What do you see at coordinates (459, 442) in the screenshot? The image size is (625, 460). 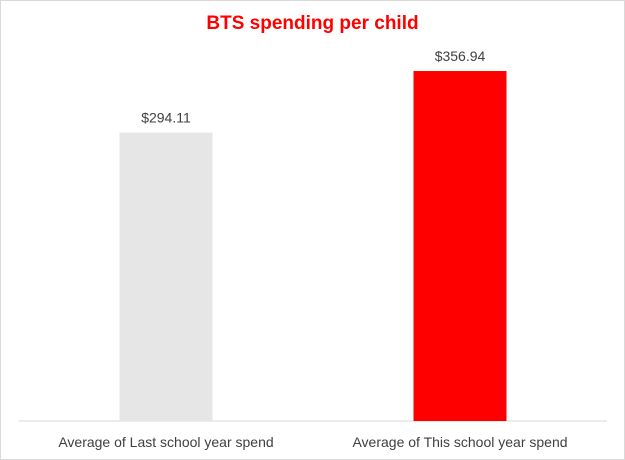 I see `category-label-2: Average of This school year spend` at bounding box center [459, 442].